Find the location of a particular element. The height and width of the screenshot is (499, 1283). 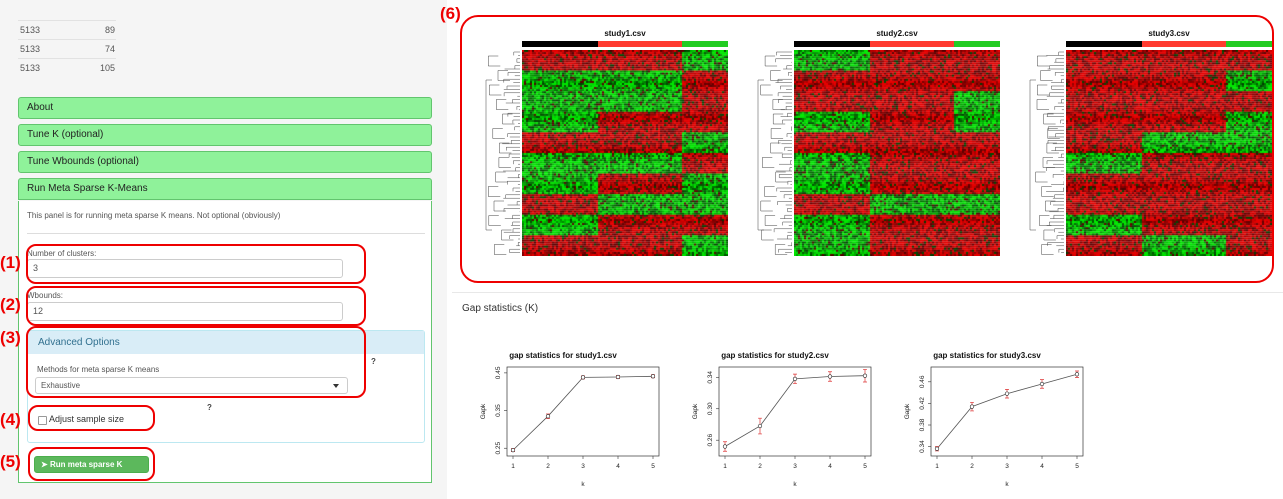

data-table: 5133 89 5133 74 5133 105 is located at coordinates (67, 48).